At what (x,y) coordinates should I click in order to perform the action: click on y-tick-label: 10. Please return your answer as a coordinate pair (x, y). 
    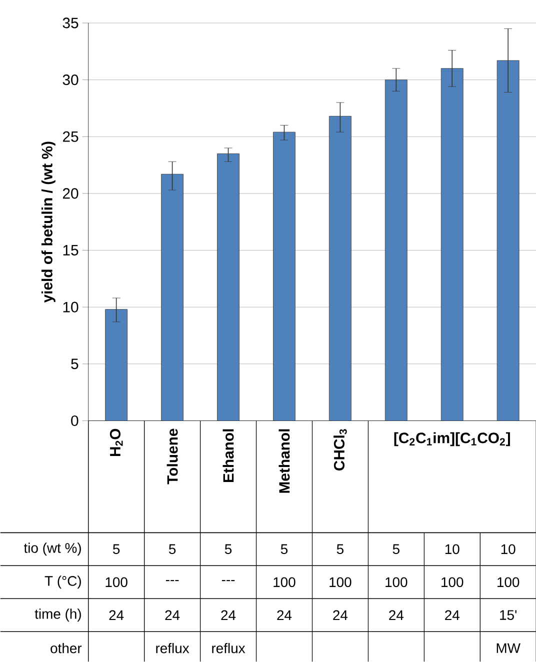
    Looking at the image, I should click on (70, 307).